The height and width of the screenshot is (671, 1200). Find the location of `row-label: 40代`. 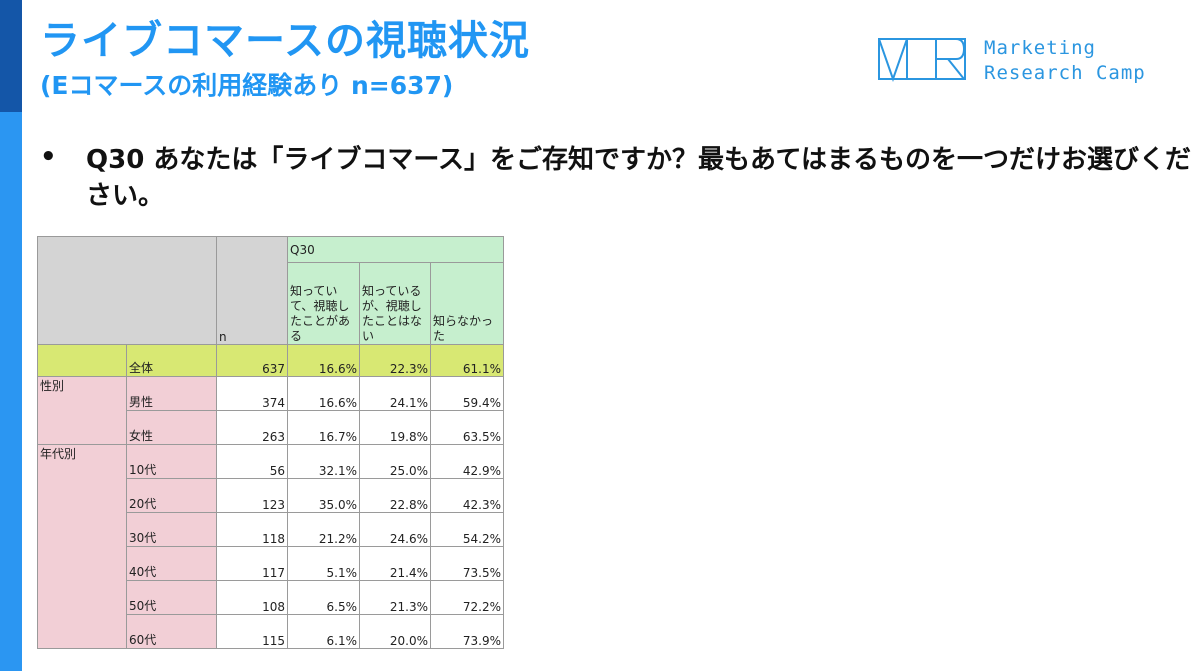

row-label: 40代 is located at coordinates (171, 563).